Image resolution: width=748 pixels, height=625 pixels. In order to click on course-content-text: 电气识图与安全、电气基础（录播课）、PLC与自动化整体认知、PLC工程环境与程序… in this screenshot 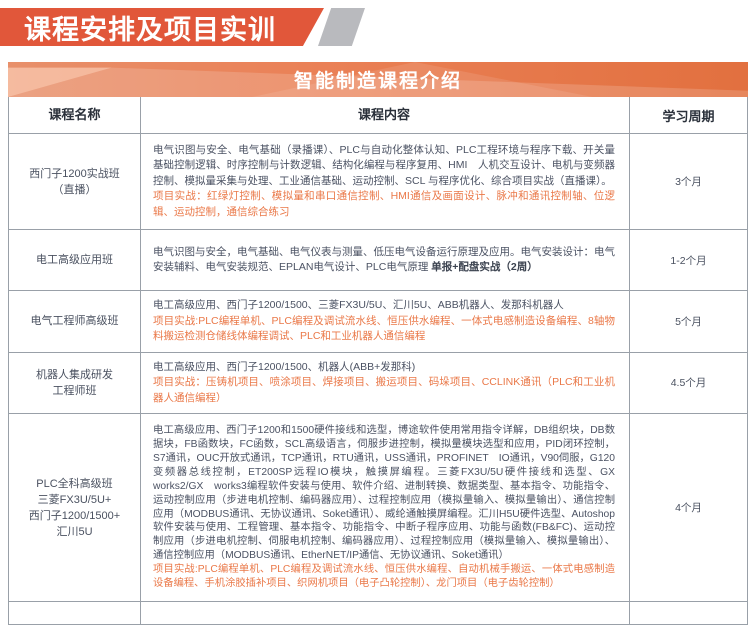, I will do `click(384, 182)`.